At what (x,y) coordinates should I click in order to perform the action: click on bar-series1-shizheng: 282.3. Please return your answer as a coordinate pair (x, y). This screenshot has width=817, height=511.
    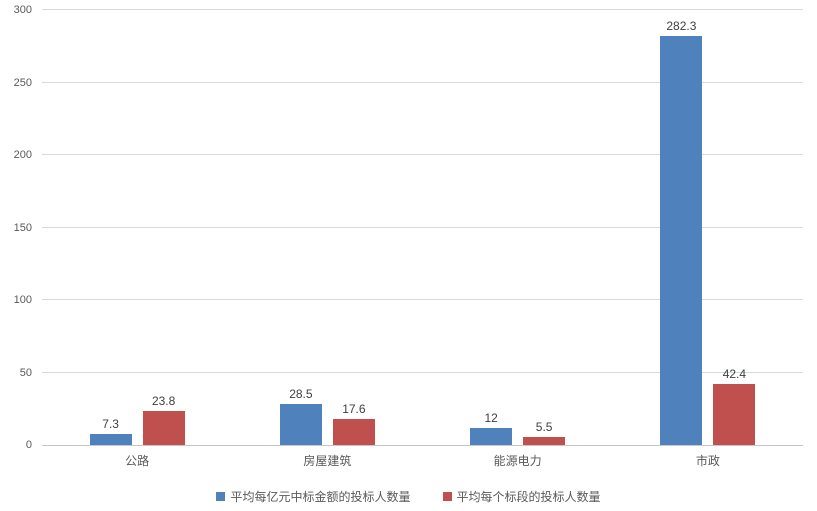
    Looking at the image, I should click on (681, 232).